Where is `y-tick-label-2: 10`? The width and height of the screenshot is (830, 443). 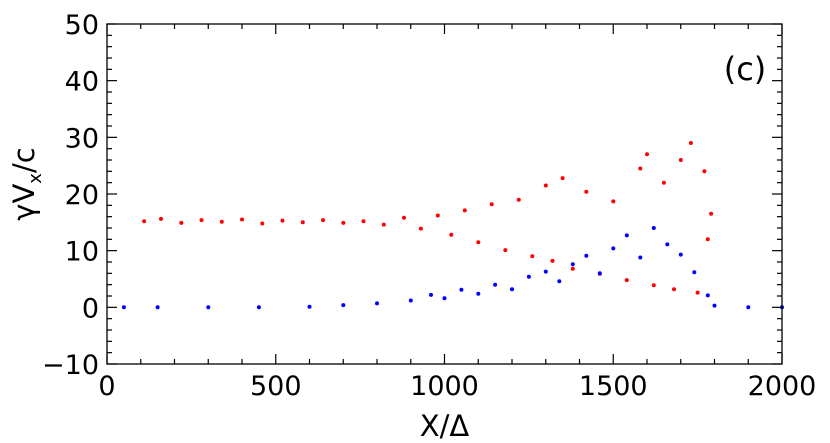 y-tick-label-2: 10 is located at coordinates (82, 252).